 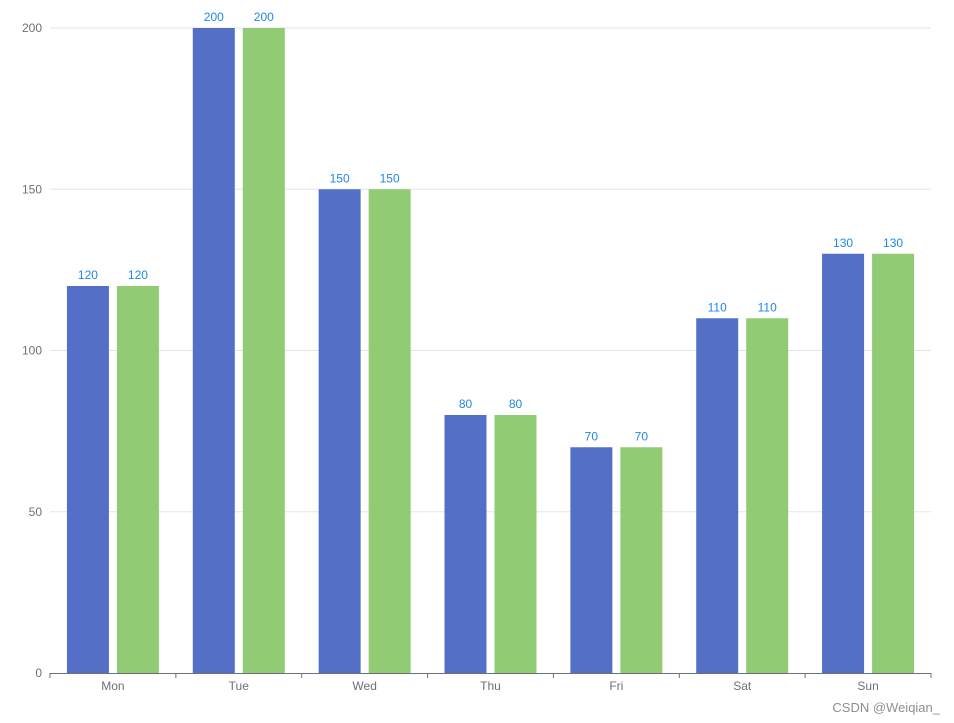 What do you see at coordinates (886, 707) in the screenshot?
I see `watermark: CSDN @Weiqian_` at bounding box center [886, 707].